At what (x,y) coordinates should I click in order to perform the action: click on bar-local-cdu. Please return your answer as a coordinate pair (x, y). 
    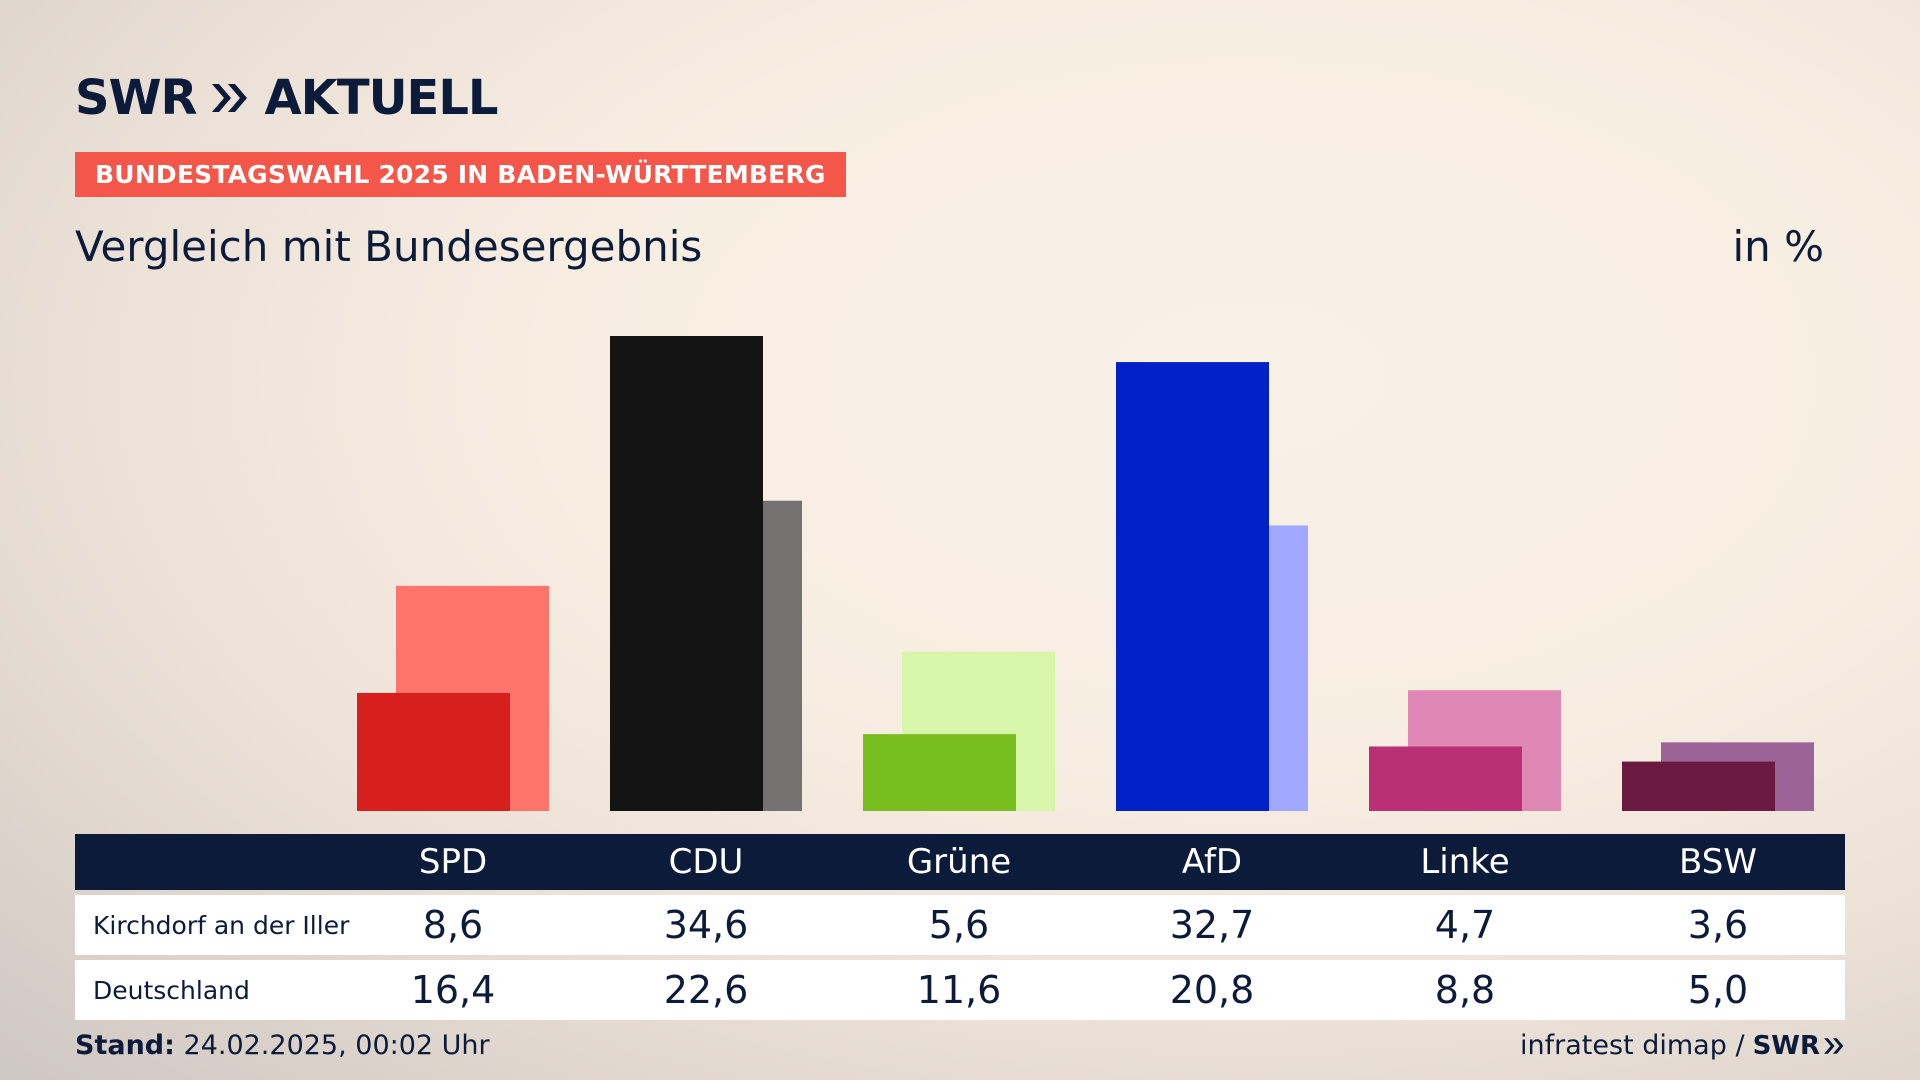
    Looking at the image, I should click on (686, 573).